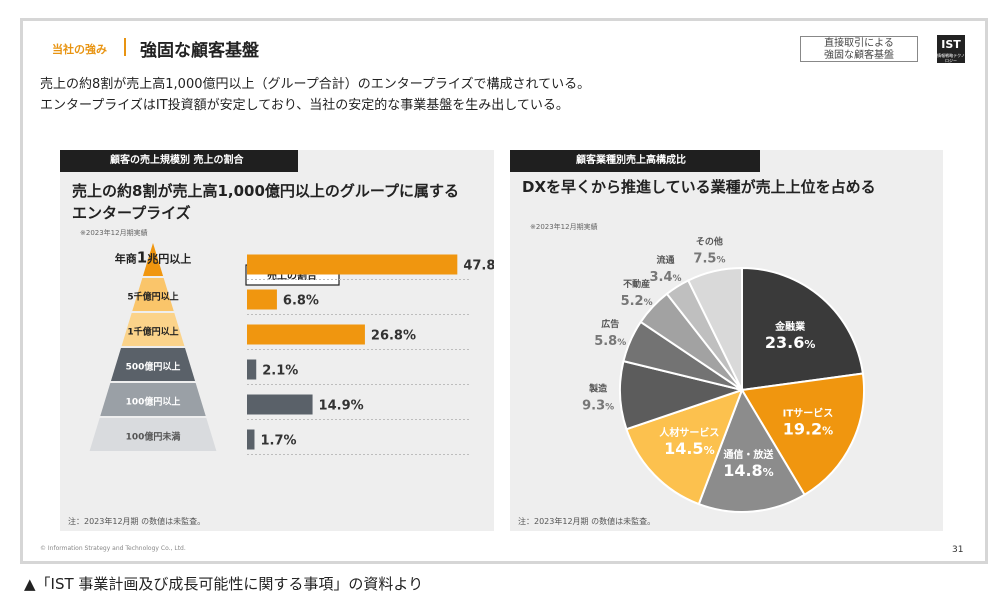 This screenshot has width=997, height=608. What do you see at coordinates (301, 301) in the screenshot?
I see `bar-value-label-1: 6.8%` at bounding box center [301, 301].